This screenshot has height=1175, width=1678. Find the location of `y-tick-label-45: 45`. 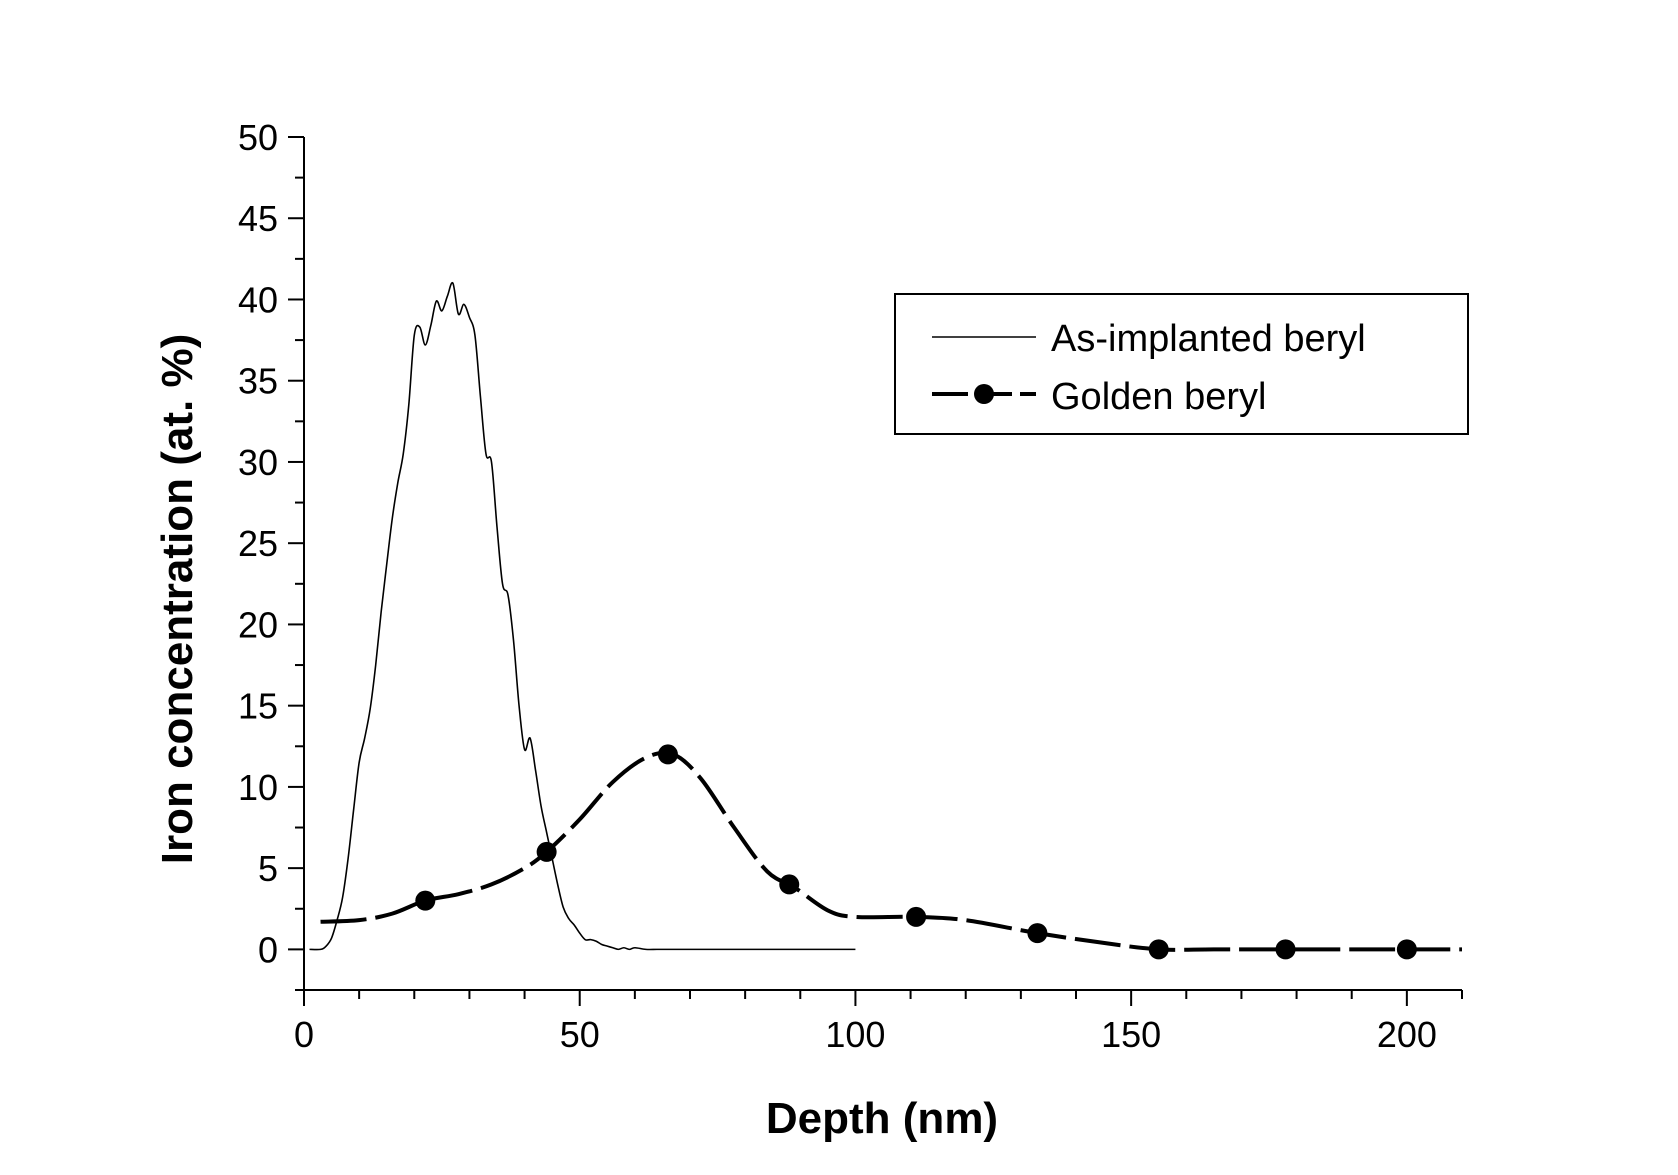

y-tick-label-45: 45 is located at coordinates (258, 218).